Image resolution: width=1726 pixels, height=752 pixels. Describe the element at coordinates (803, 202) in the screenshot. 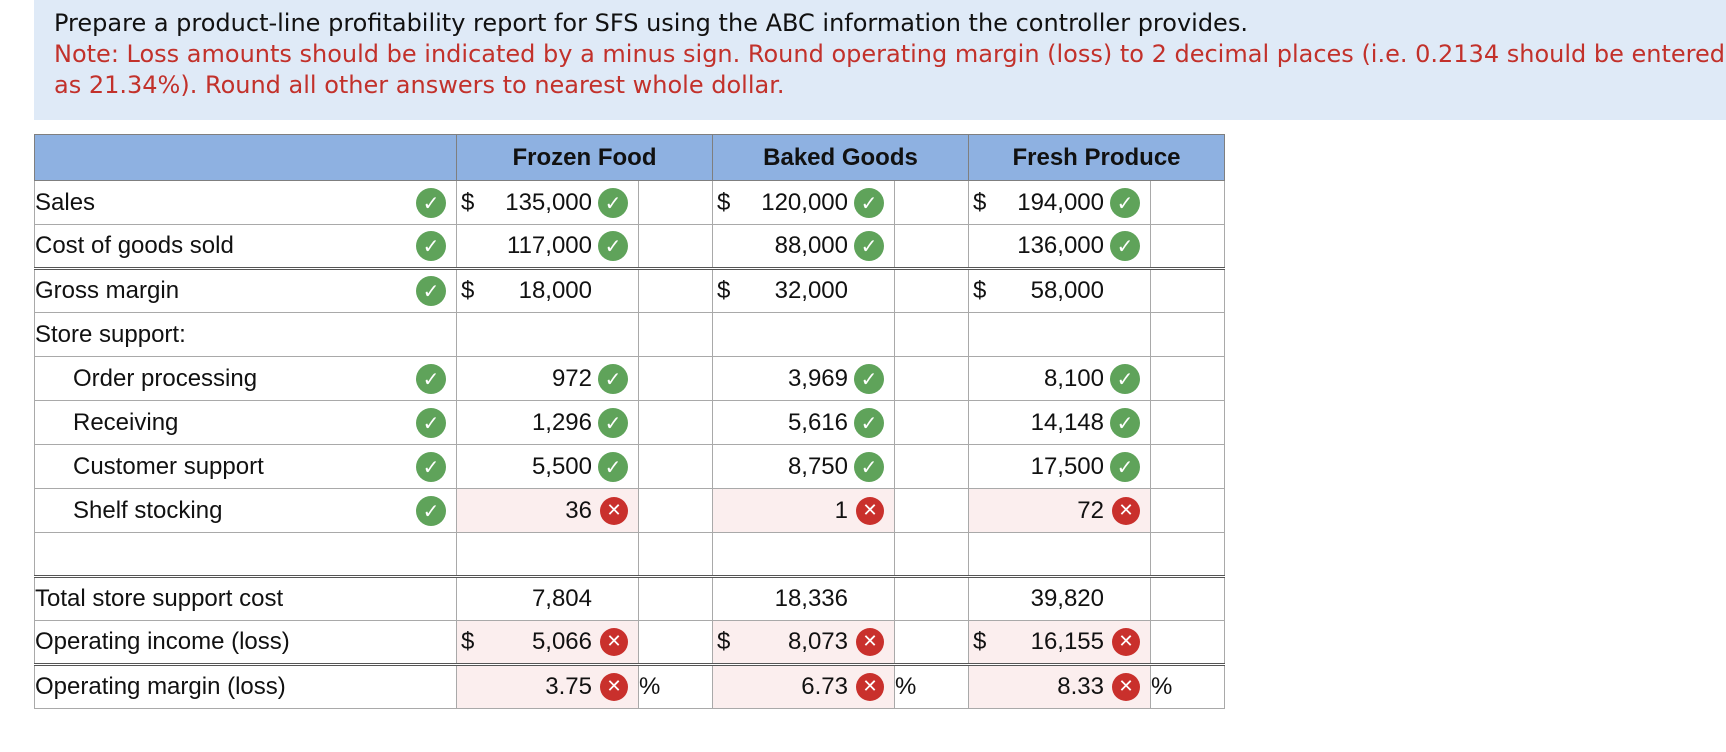

I see `sales-baked-goods-input: $120,000 ✓` at that location.